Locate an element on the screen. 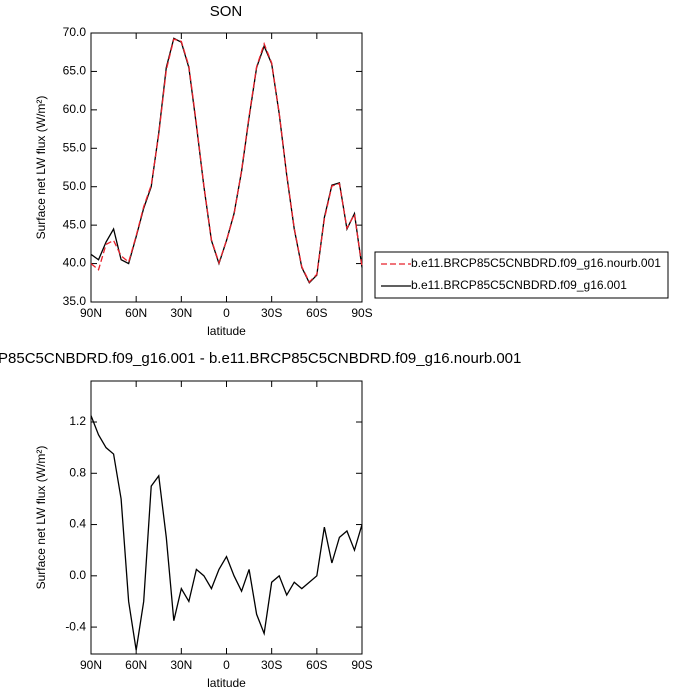 The width and height of the screenshot is (700, 700). y-tick-label: 35.0 is located at coordinates (75, 301).